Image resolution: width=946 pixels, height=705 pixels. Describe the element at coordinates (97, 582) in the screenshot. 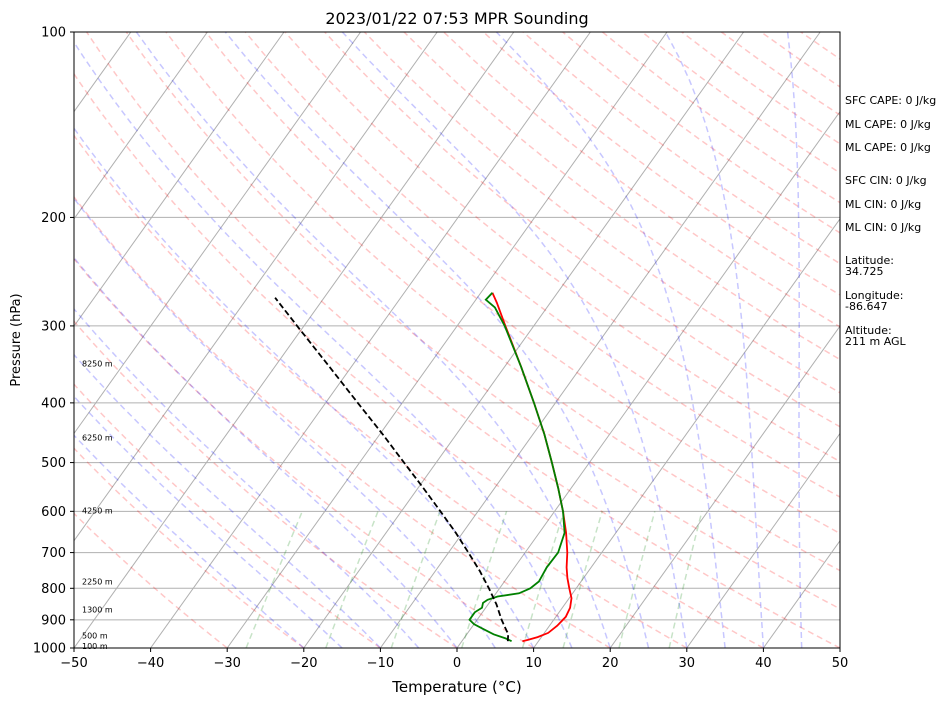

I see `height-label: 2250 m` at that location.